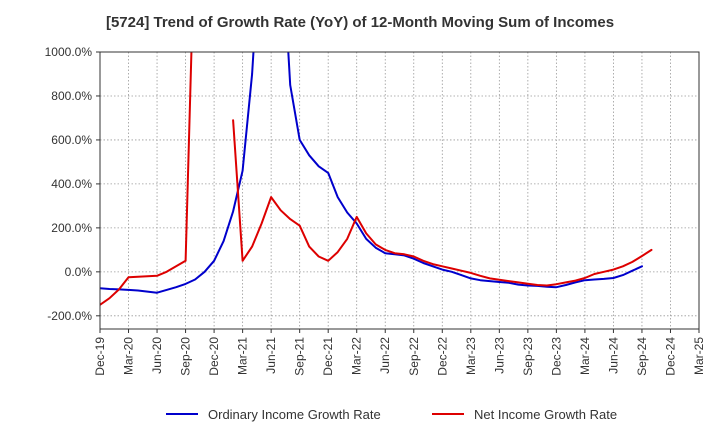 The height and width of the screenshot is (440, 720). What do you see at coordinates (613, 355) in the screenshot?
I see `x-tick-label: Jun-24` at bounding box center [613, 355].